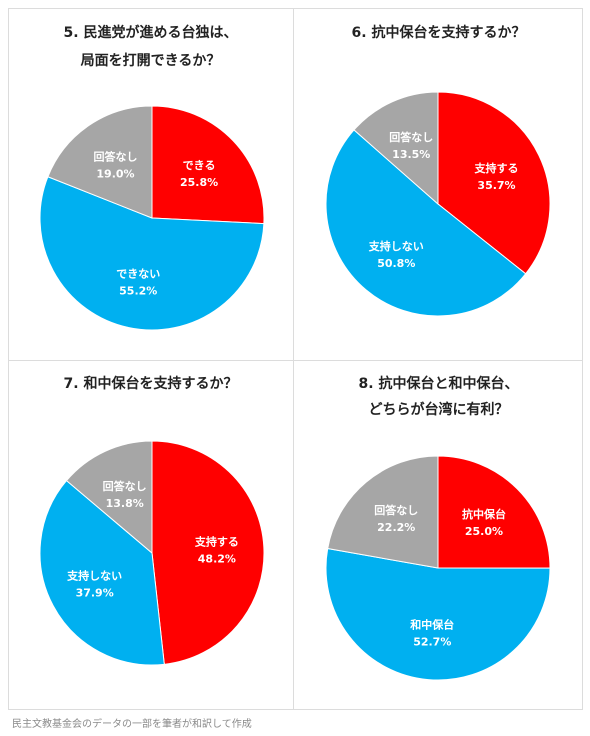 The width and height of the screenshot is (590, 736). Describe the element at coordinates (432, 625) in the screenshot. I see `slice-category-label: 和中保台` at that location.